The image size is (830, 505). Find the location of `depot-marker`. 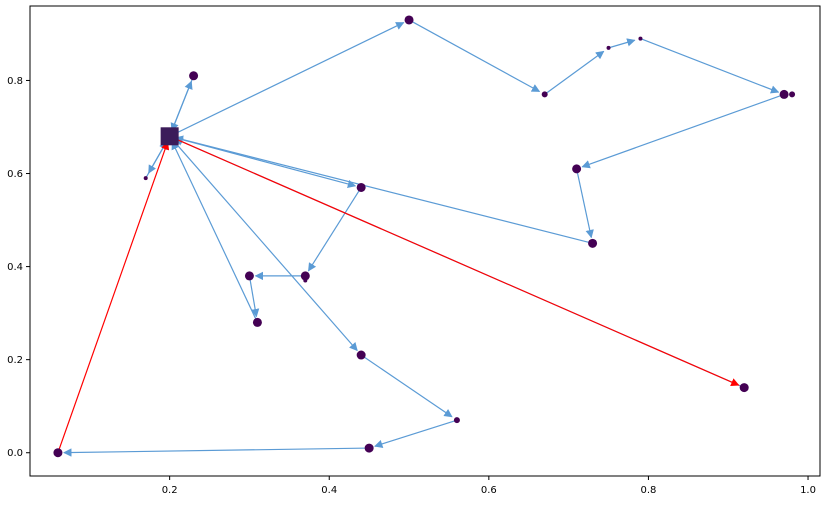

depot-marker is located at coordinates (169, 136).